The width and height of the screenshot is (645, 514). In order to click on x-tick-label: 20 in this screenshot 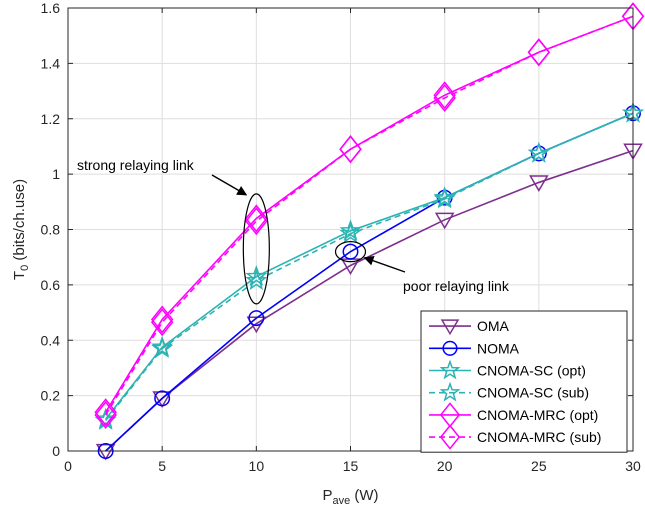, I will do `click(445, 466)`.